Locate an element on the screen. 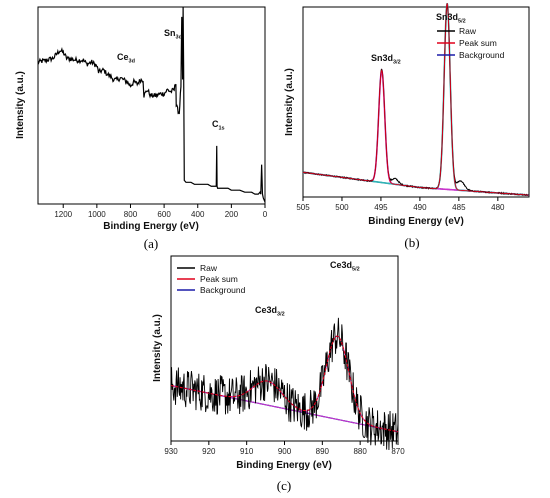  panel-c-raw-line is located at coordinates (284, 383).